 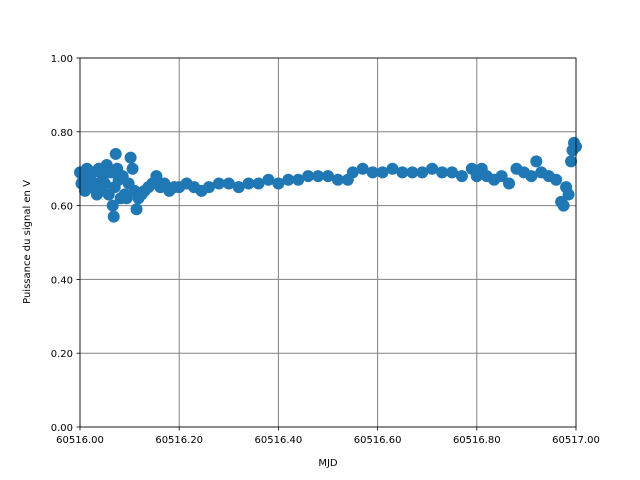 What do you see at coordinates (62, 59) in the screenshot?
I see `y-tick-label: 1.00` at bounding box center [62, 59].